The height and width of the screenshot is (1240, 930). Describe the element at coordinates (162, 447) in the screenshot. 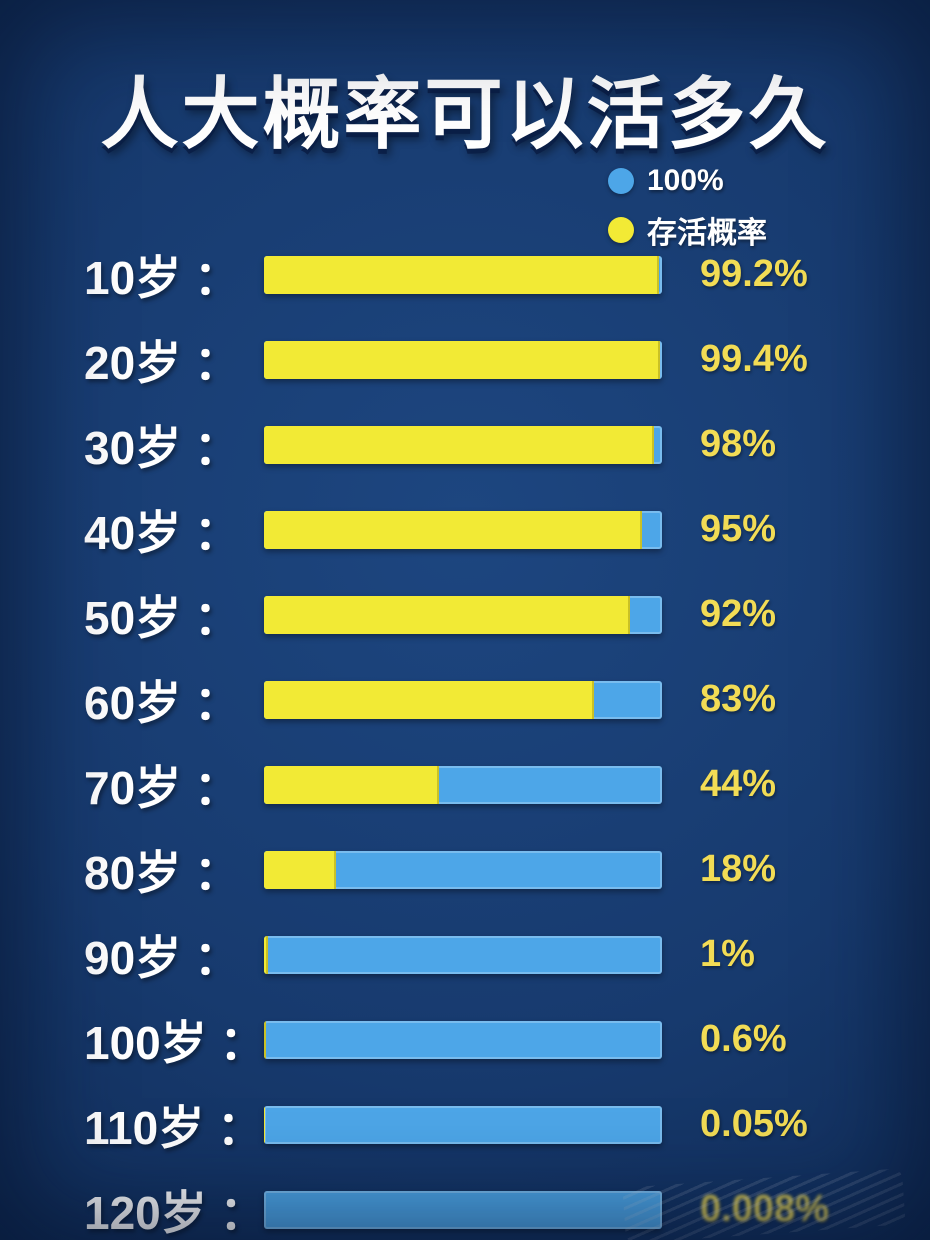

I see `age-label: 30岁 ：` at that location.